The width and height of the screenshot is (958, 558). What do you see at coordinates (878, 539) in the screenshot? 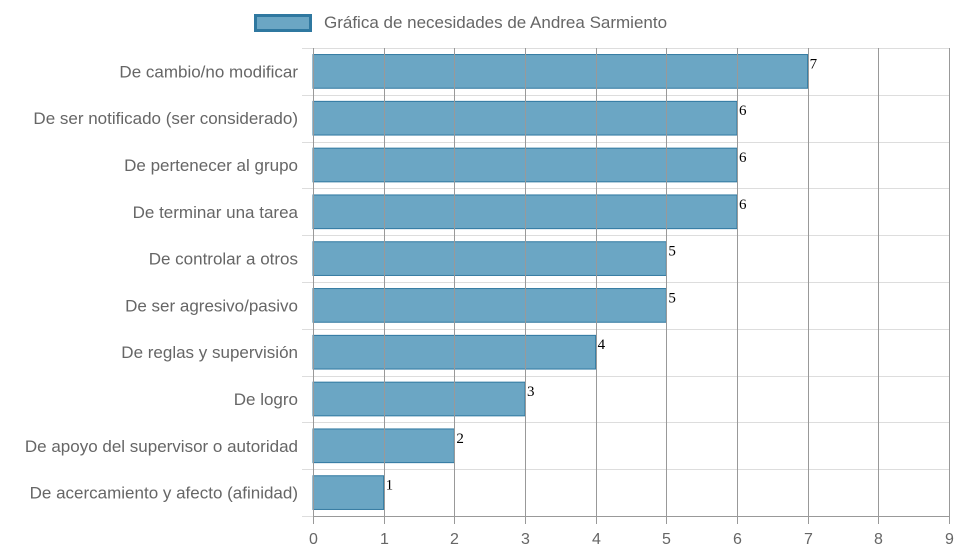
I see `x-tick-label: 8` at bounding box center [878, 539].